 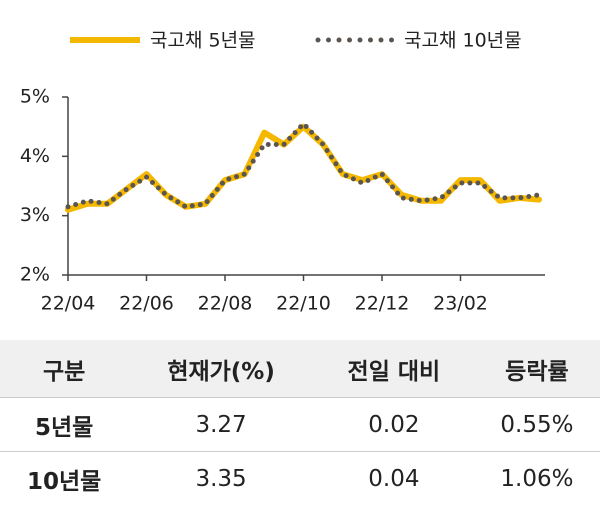 What do you see at coordinates (35, 215) in the screenshot?
I see `y-tick-label: 3%` at bounding box center [35, 215].